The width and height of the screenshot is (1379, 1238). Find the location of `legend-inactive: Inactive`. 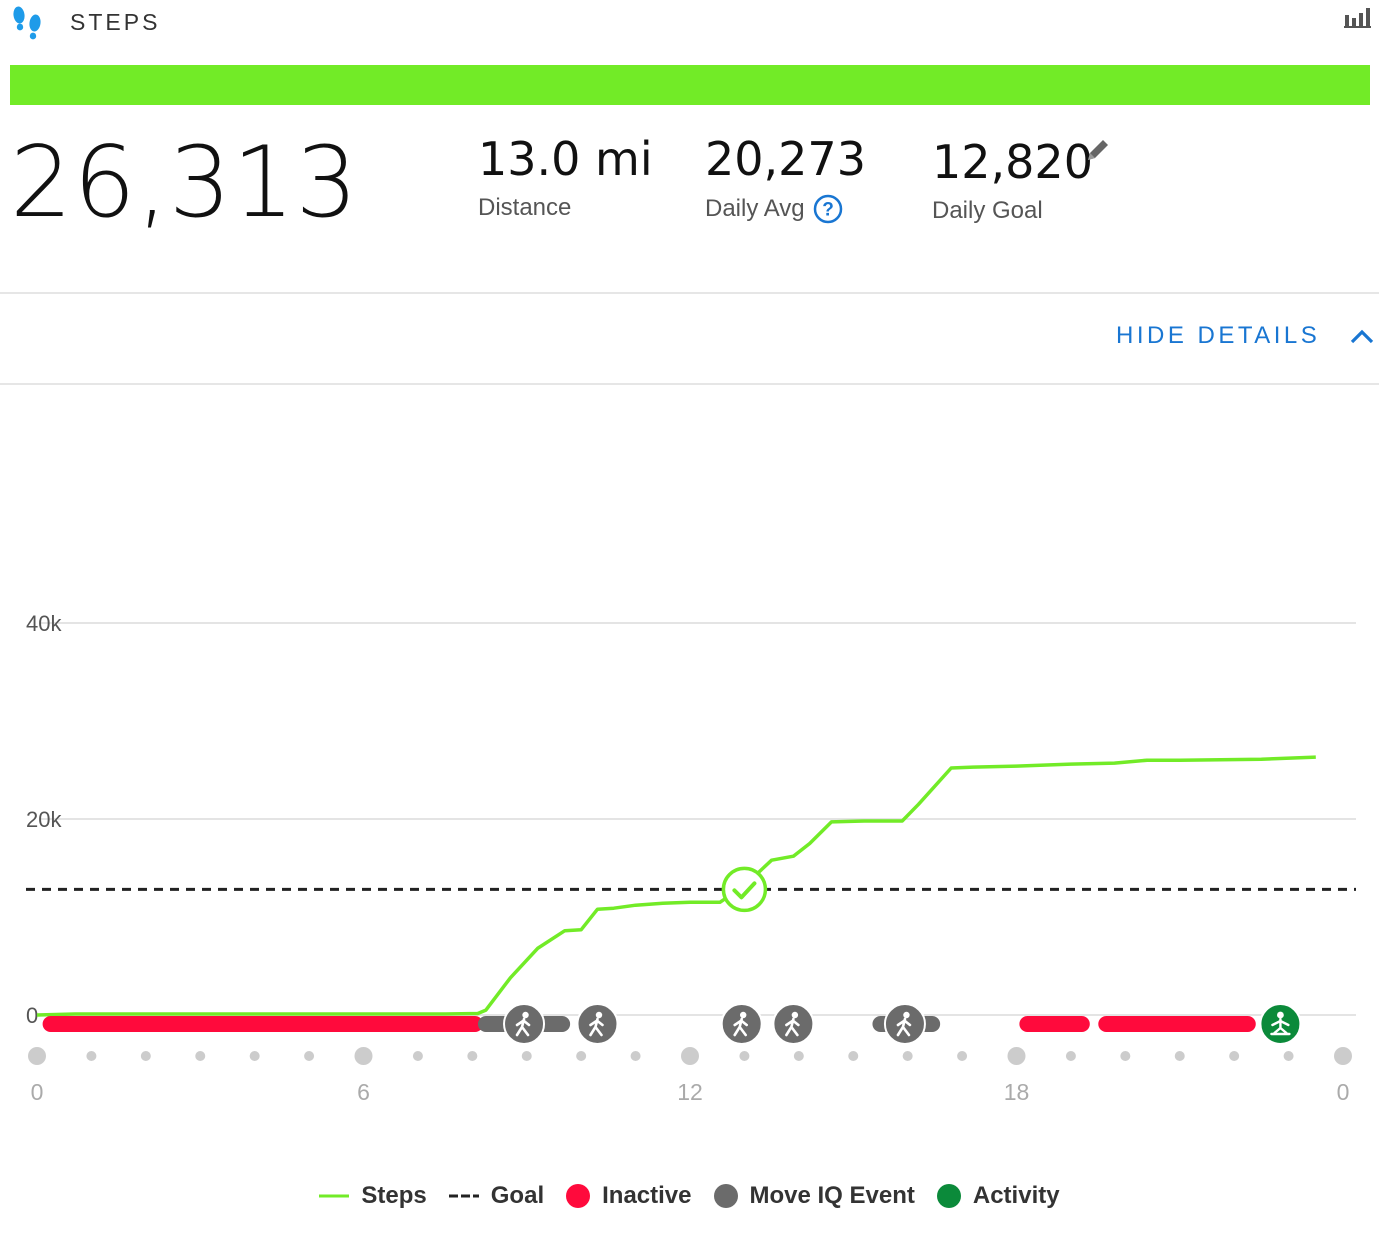

legend-inactive: Inactive is located at coordinates (629, 1196).